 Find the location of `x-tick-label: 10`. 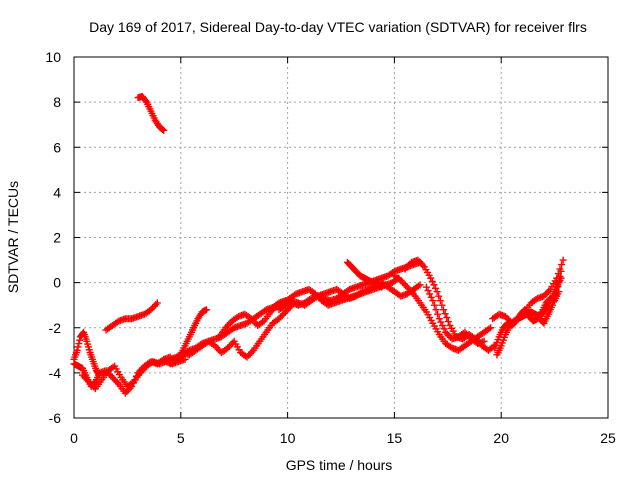

x-tick-label: 10 is located at coordinates (288, 438).